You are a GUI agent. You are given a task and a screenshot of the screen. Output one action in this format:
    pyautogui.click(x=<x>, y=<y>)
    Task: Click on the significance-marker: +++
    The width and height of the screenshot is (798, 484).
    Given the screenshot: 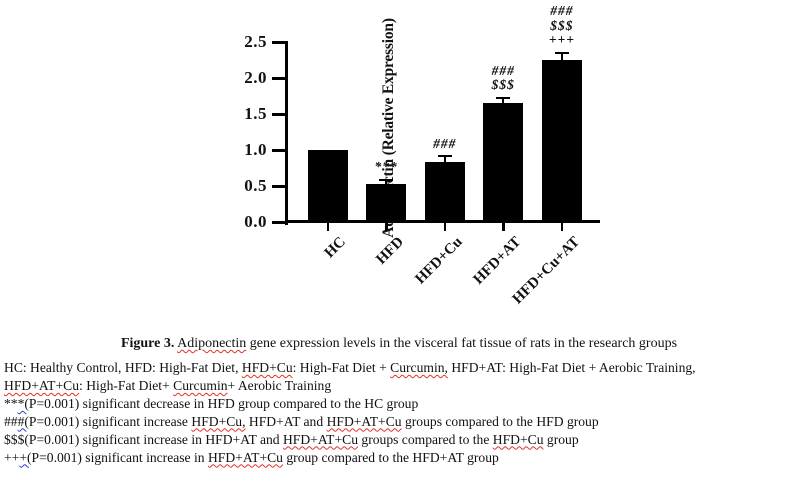 What is the action you would take?
    pyautogui.click(x=561, y=40)
    